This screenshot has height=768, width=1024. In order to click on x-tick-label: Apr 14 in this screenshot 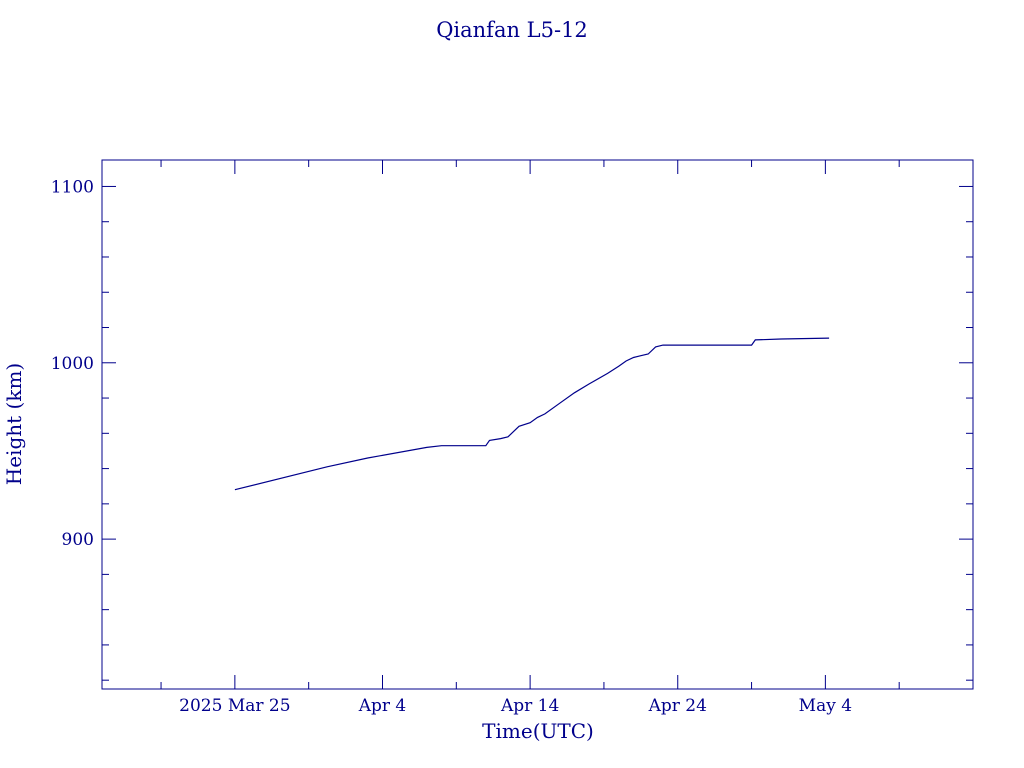, I will do `click(529, 706)`.